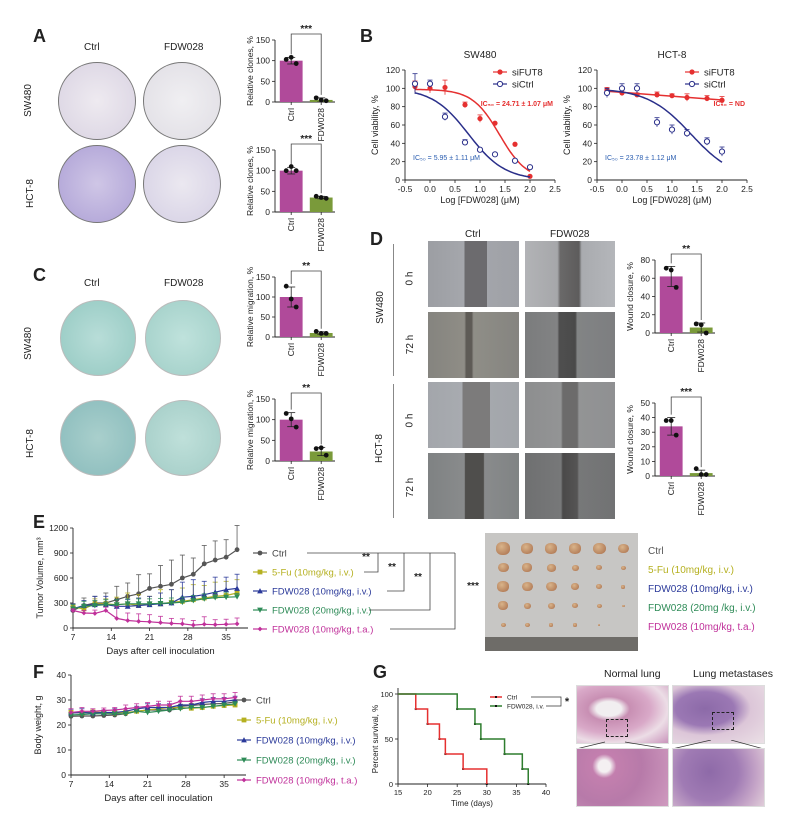  Describe the element at coordinates (523, 85) in the screenshot. I see `legend-label: siCtrl` at that location.